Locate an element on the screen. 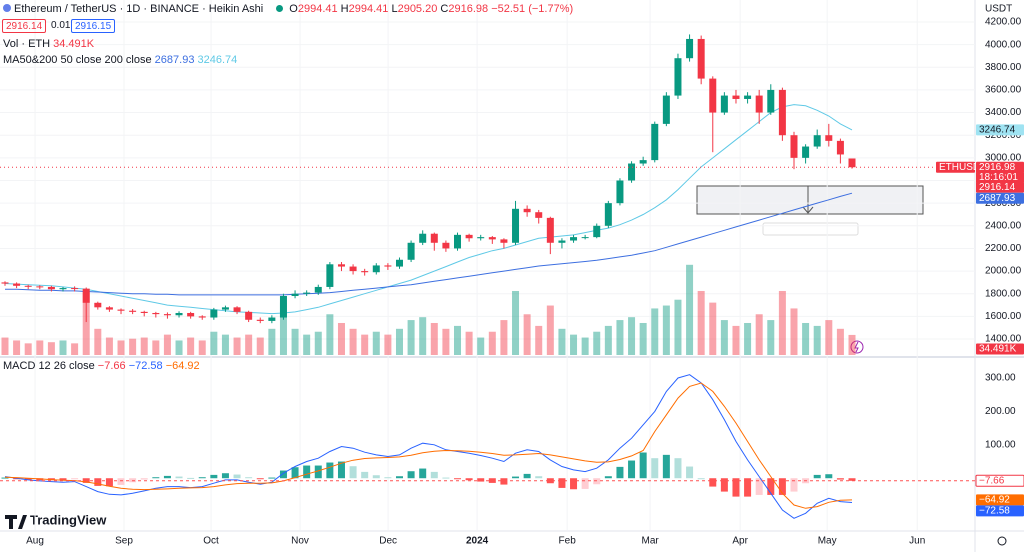  event-icon is located at coordinates (857, 347).